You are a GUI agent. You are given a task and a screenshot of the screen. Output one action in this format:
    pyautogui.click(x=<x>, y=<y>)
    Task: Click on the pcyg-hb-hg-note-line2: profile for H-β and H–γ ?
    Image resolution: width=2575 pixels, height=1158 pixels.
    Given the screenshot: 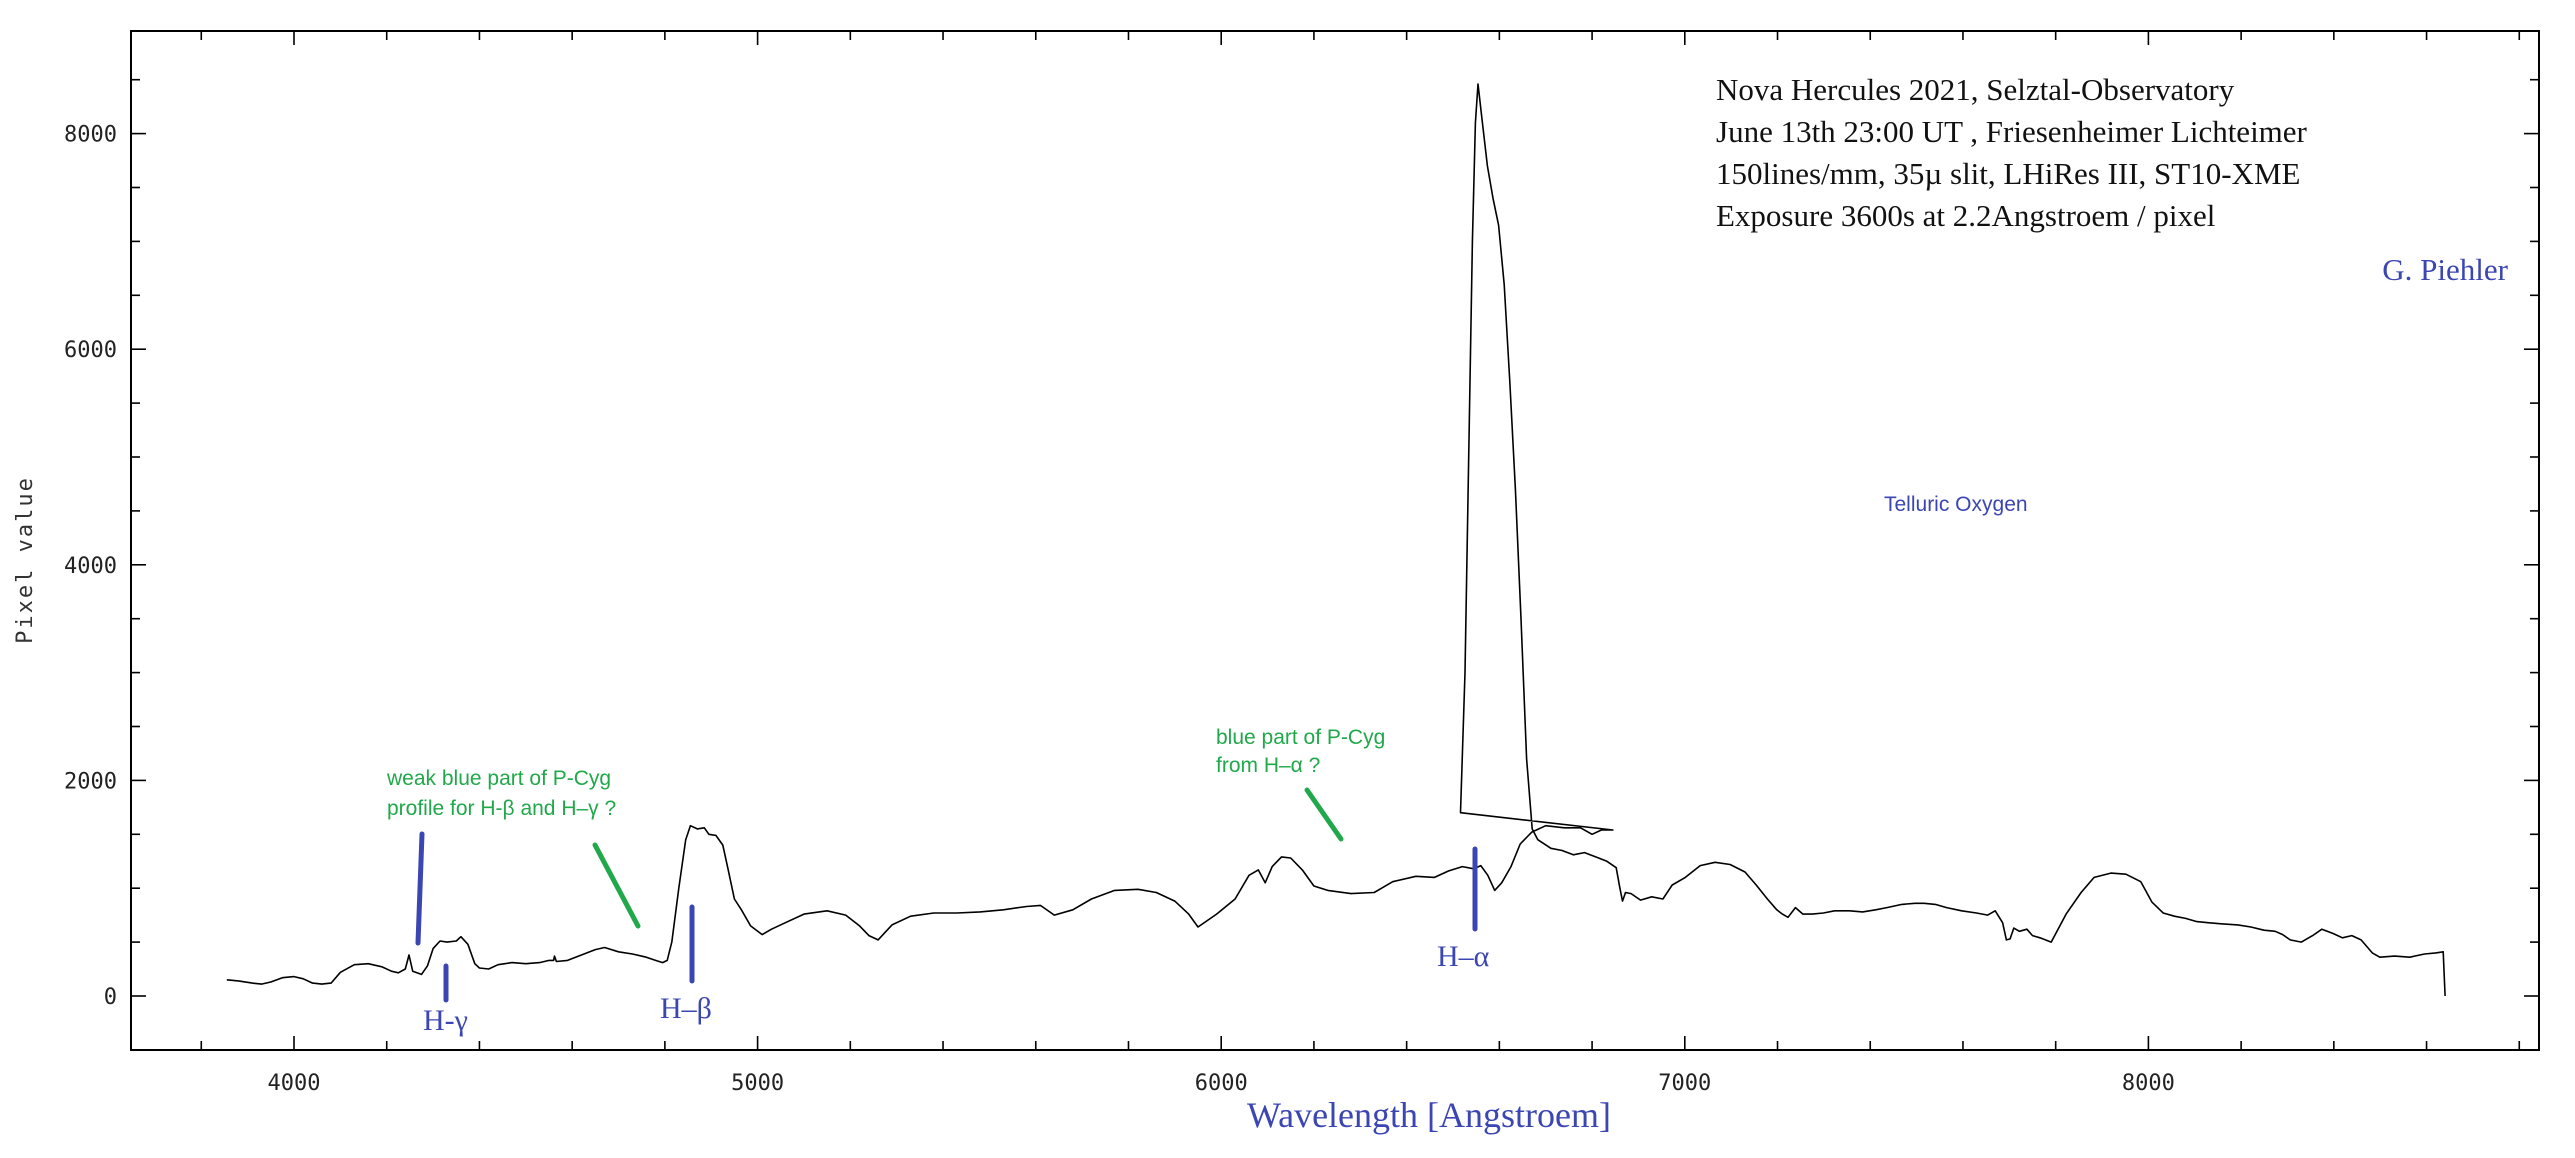 What is the action you would take?
    pyautogui.click(x=501, y=808)
    